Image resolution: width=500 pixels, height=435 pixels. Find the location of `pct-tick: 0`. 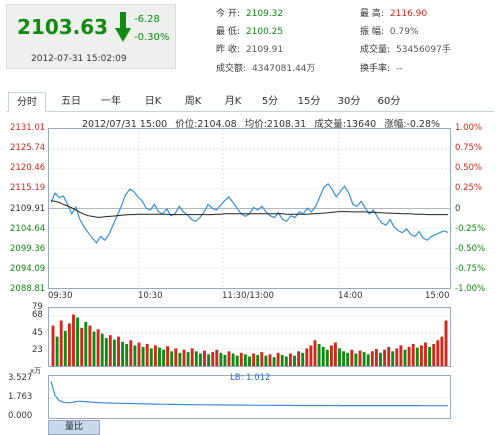

pct-tick: 0 is located at coordinates (458, 208).